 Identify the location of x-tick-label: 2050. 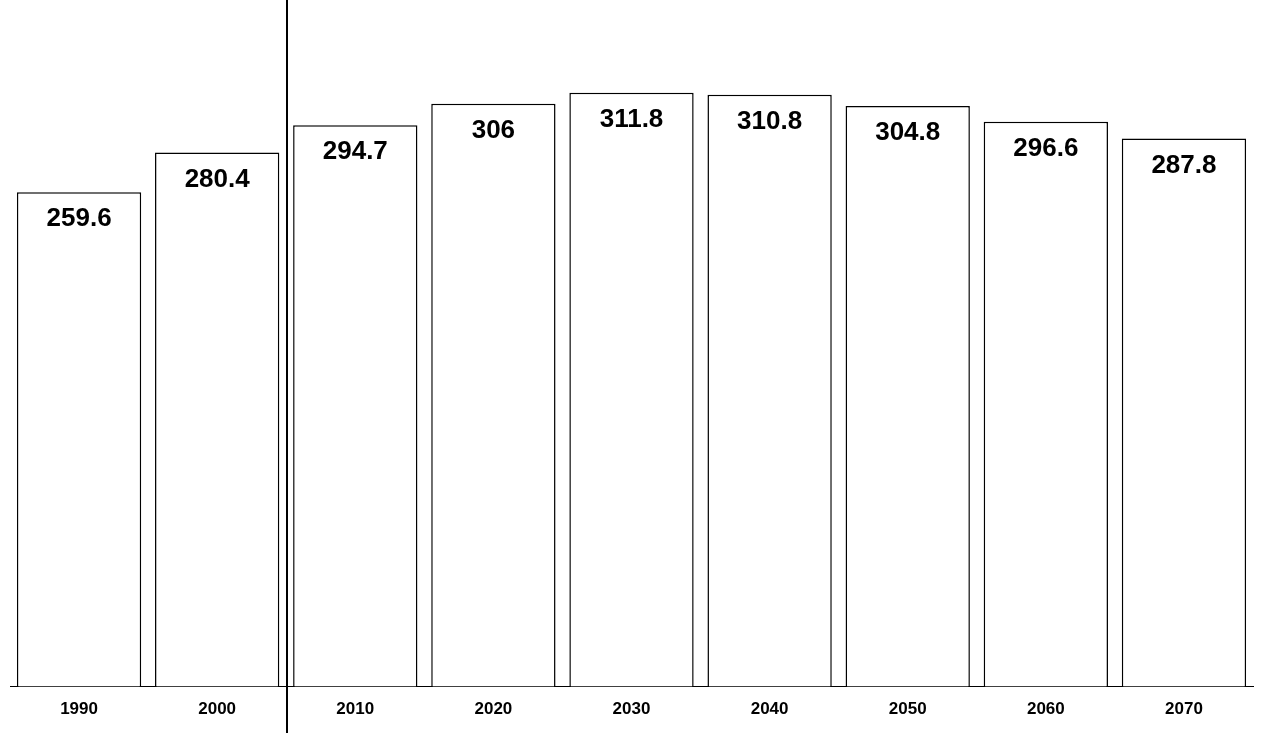
(907, 709).